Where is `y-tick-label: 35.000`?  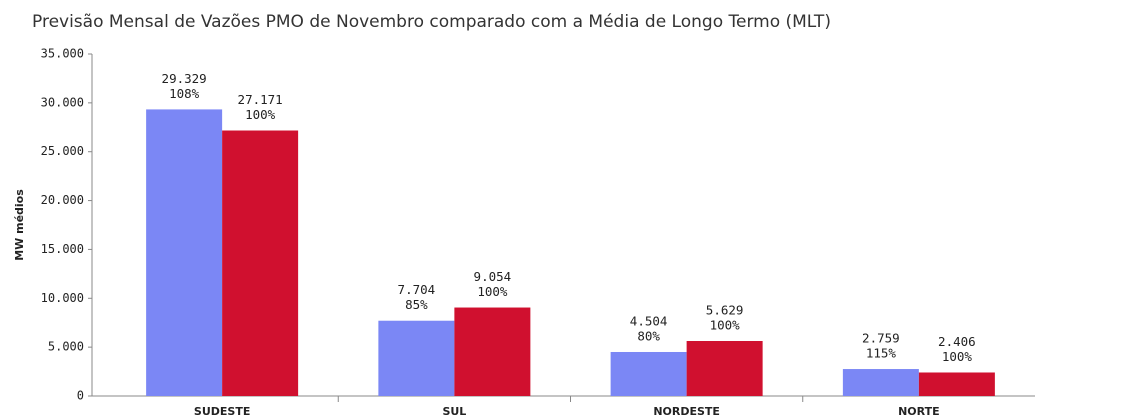
y-tick-label: 35.000 is located at coordinates (62, 54).